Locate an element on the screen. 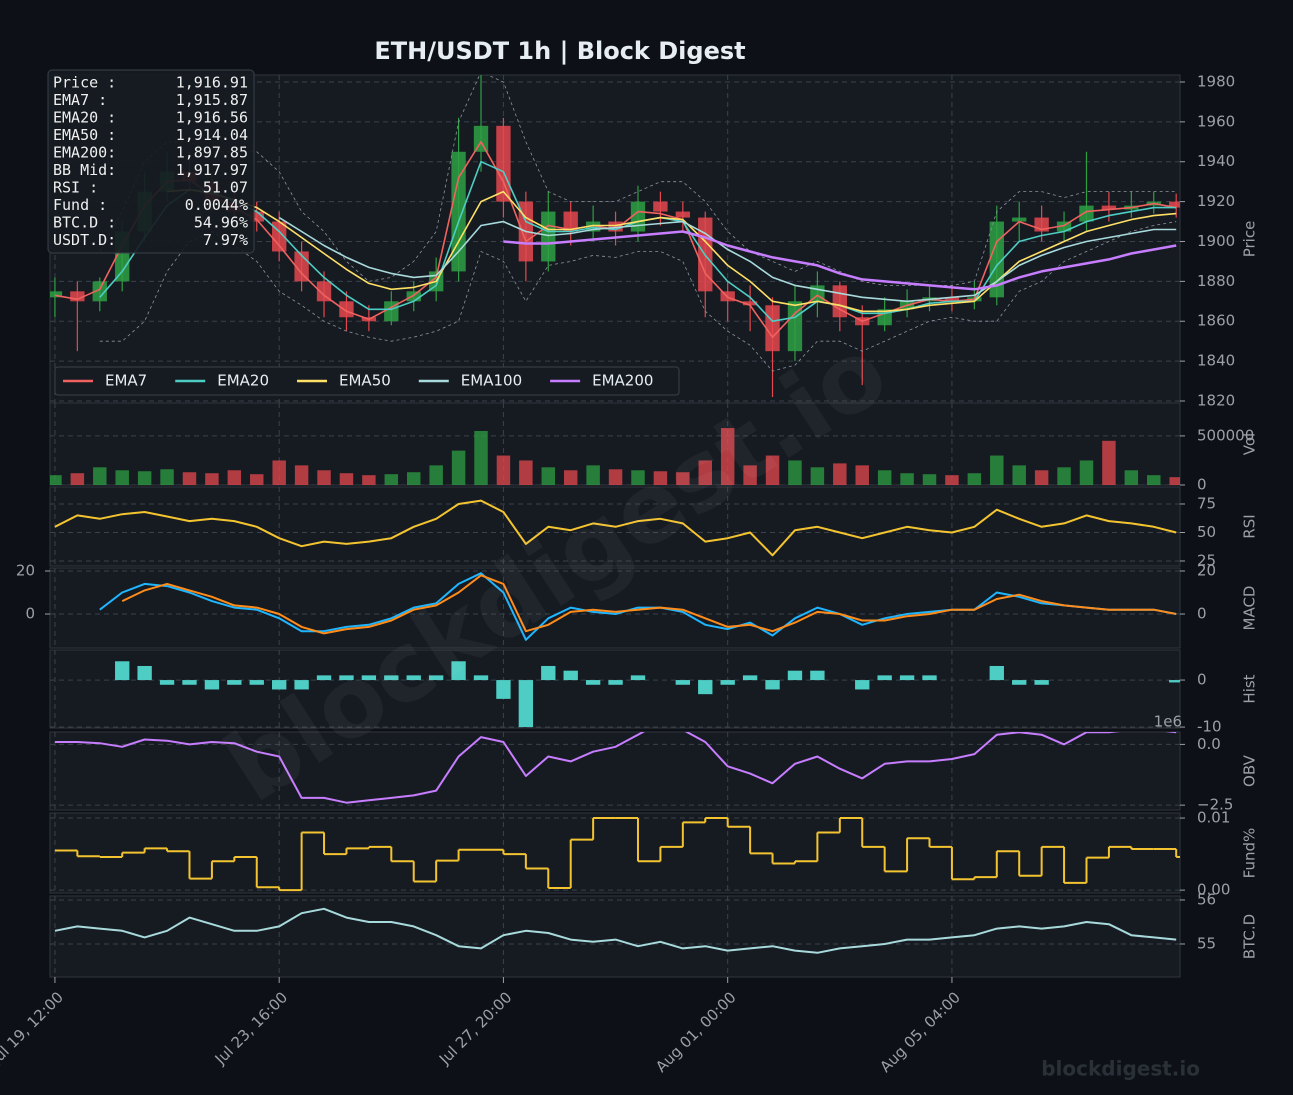  y-tick-label: 0.01 is located at coordinates (1213, 818).